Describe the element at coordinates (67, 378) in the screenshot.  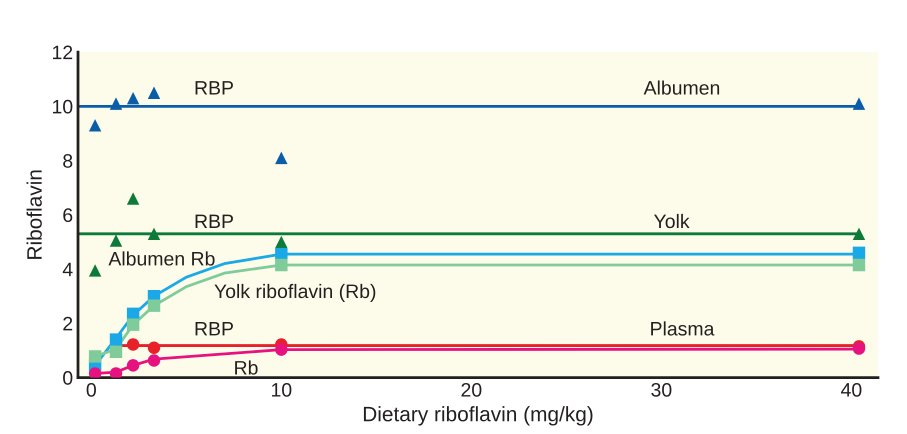
I see `y-tick-label: 0` at that location.